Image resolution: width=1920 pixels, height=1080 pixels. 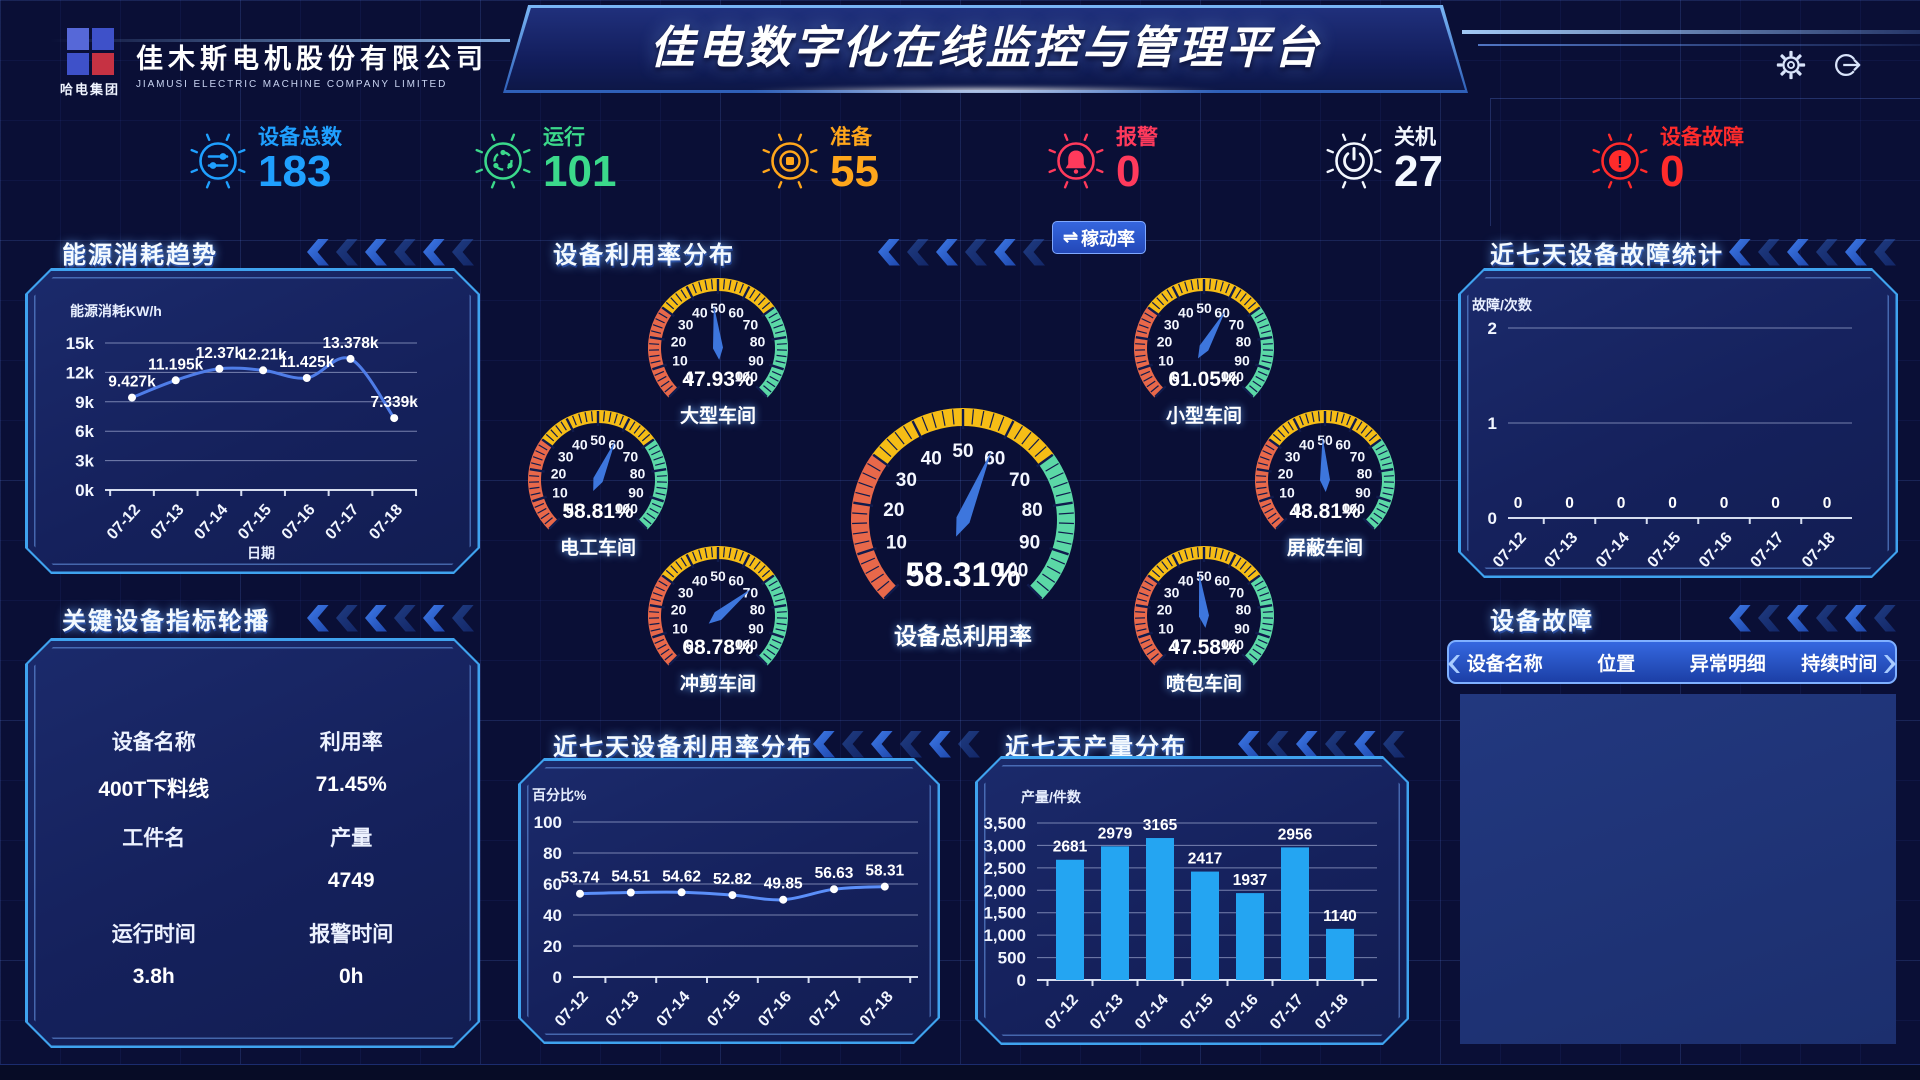 What do you see at coordinates (84, 431) in the screenshot?
I see `svg-text: 6k` at bounding box center [84, 431].